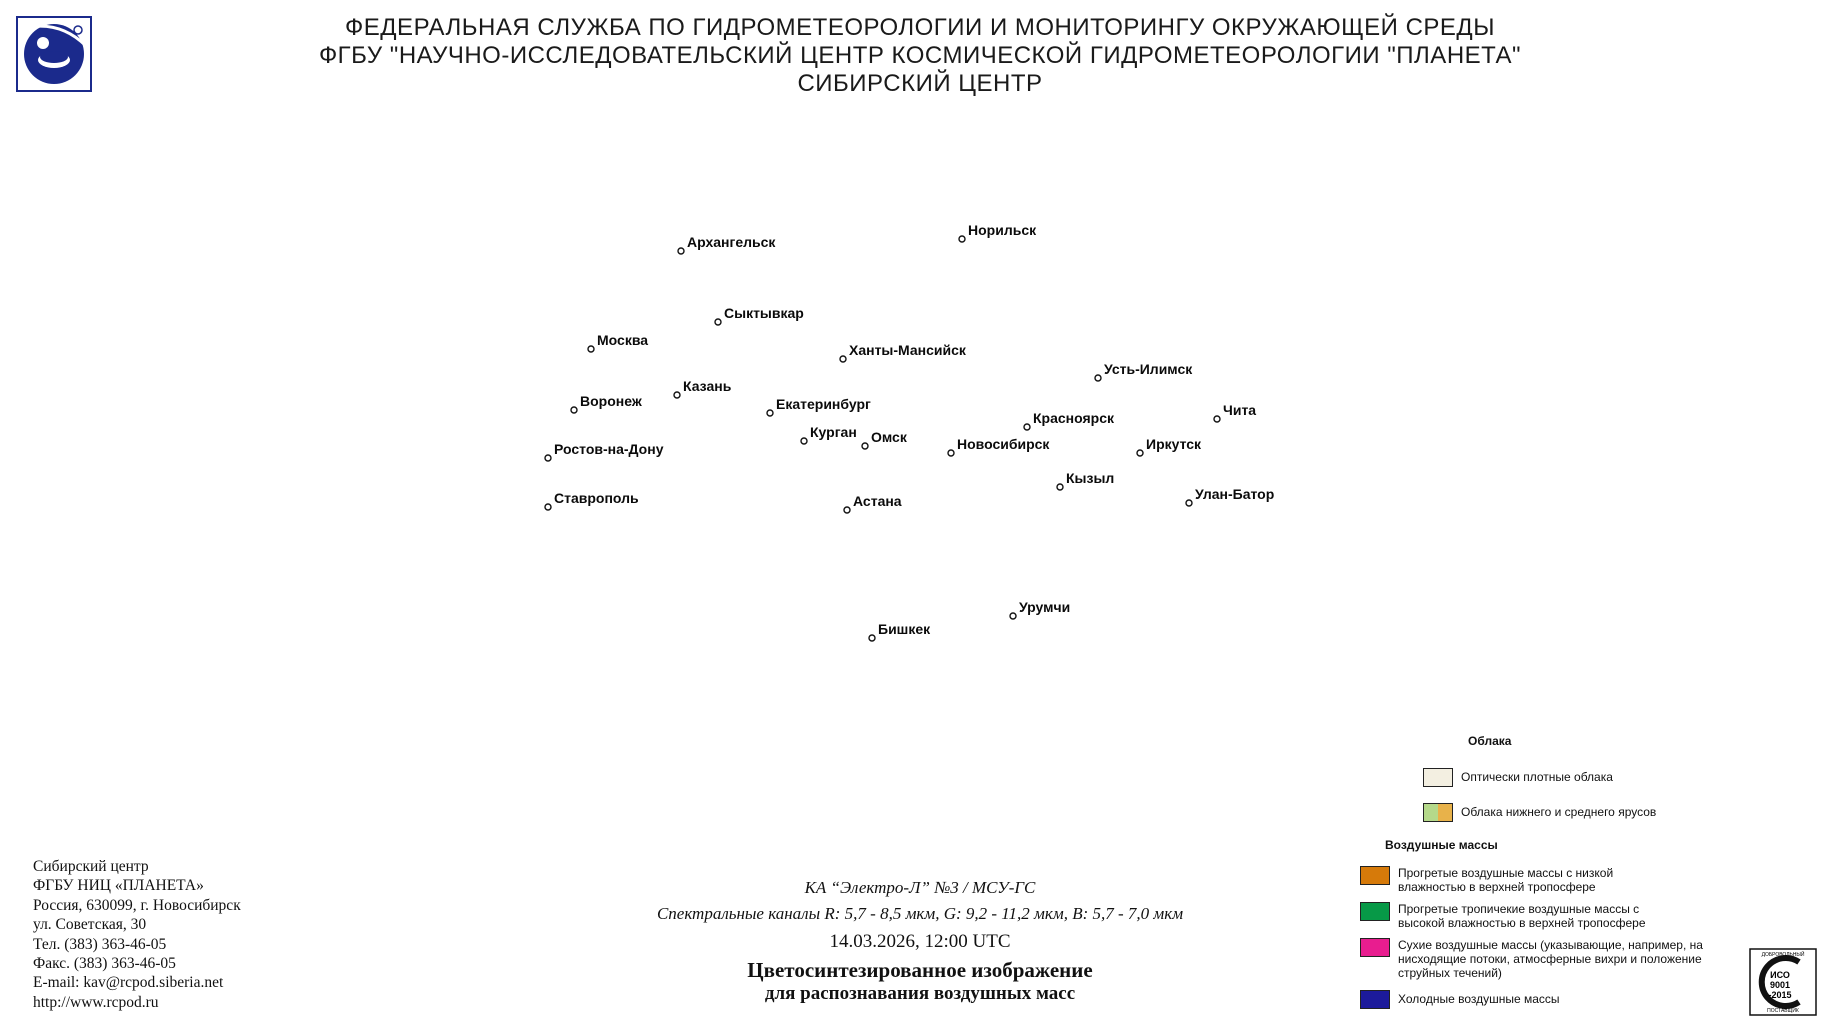  What do you see at coordinates (1002, 230) in the screenshot?
I see `city-label: Норильск` at bounding box center [1002, 230].